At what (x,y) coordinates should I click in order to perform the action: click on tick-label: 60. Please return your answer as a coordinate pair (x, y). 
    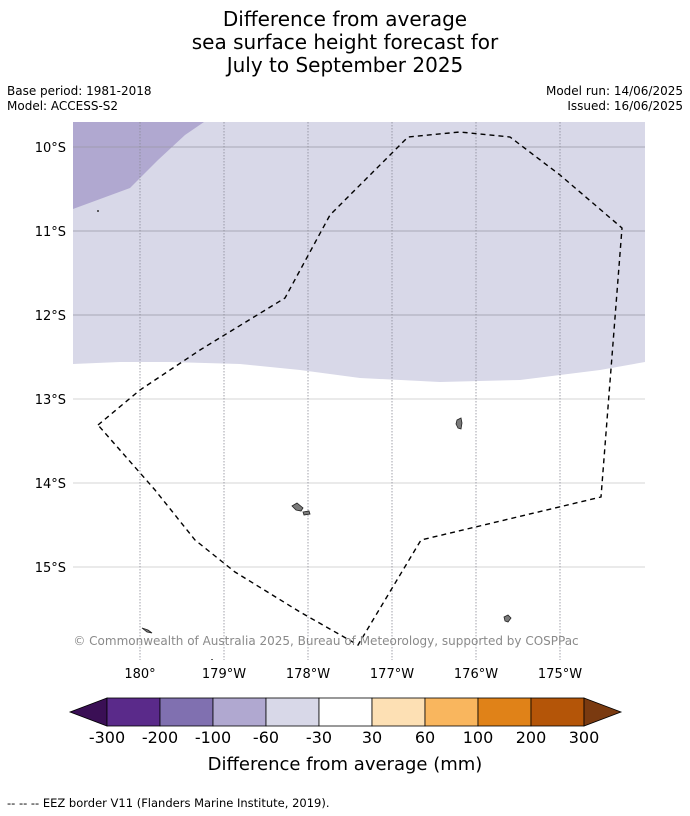
    Looking at the image, I should click on (425, 737).